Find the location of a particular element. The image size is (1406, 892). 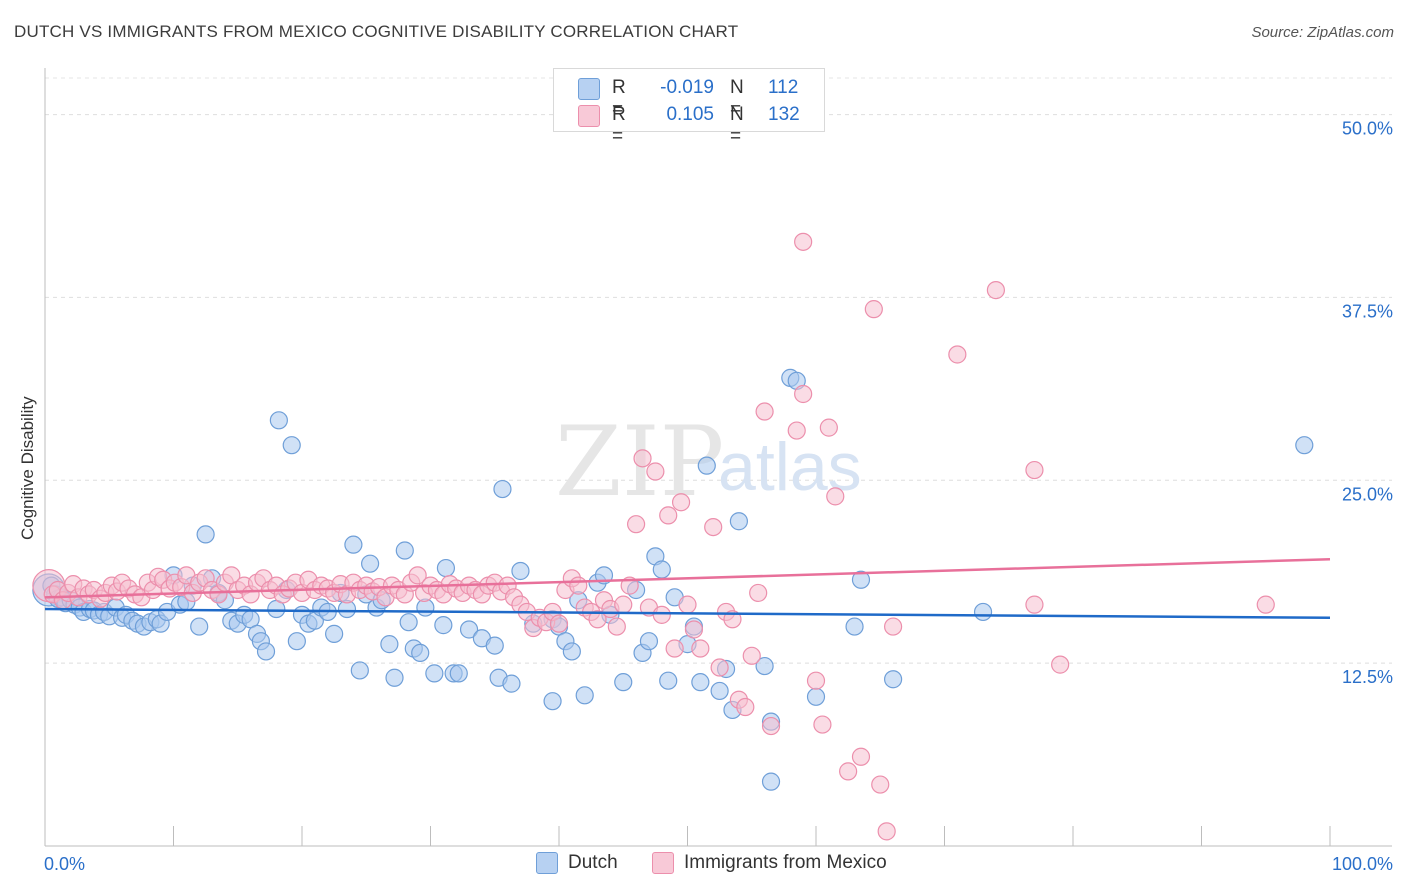

y-tick-label: 37.5% is located at coordinates (1367, 311).